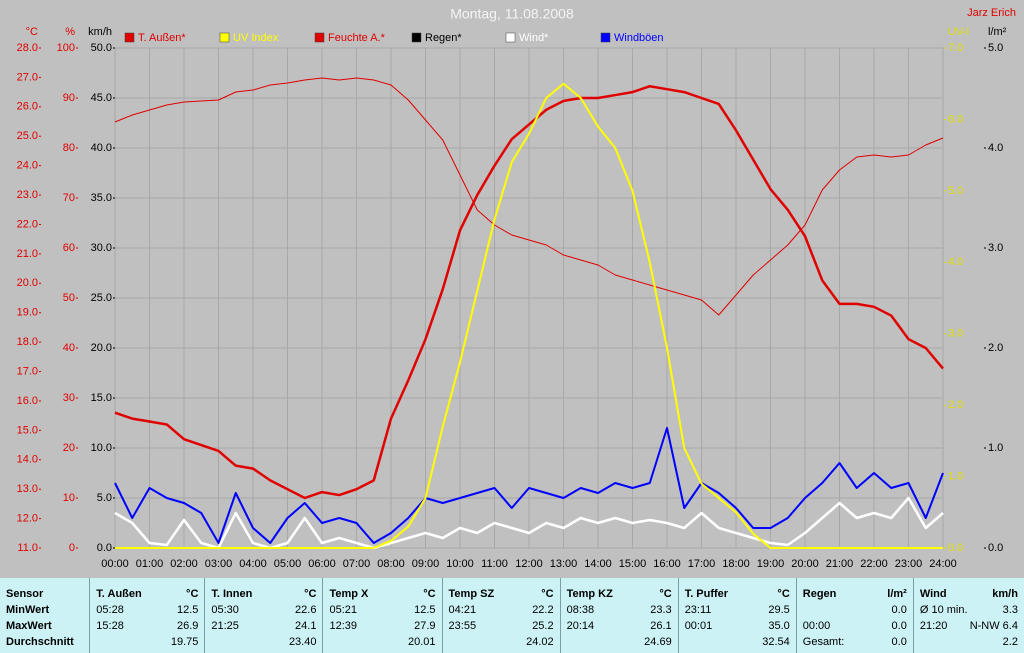 Image resolution: width=1024 pixels, height=653 pixels. What do you see at coordinates (698, 626) in the screenshot?
I see `cell-label: 00:01` at bounding box center [698, 626].